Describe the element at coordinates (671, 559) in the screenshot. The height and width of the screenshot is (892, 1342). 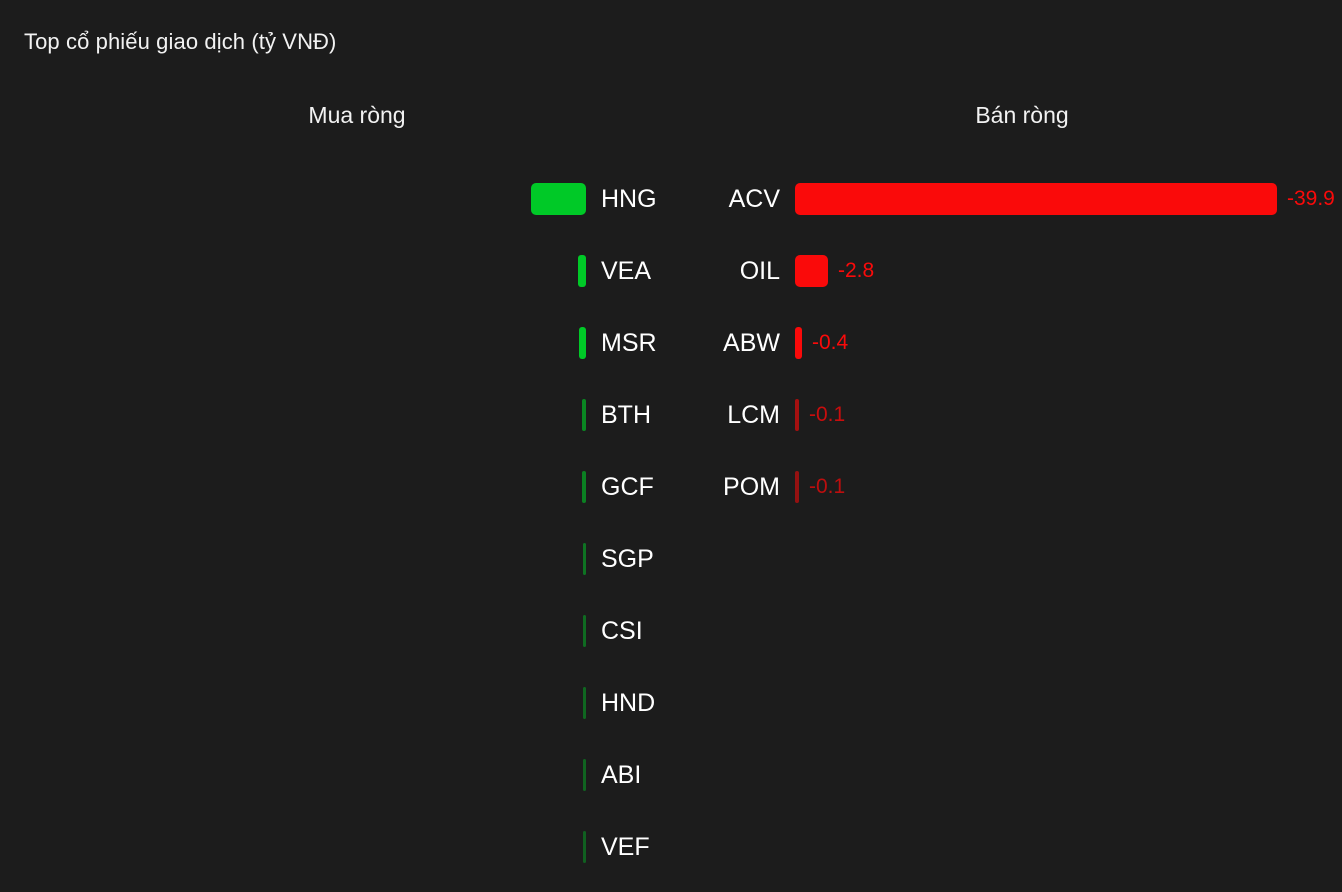
I see `table-row: 0.0 SGP` at that location.